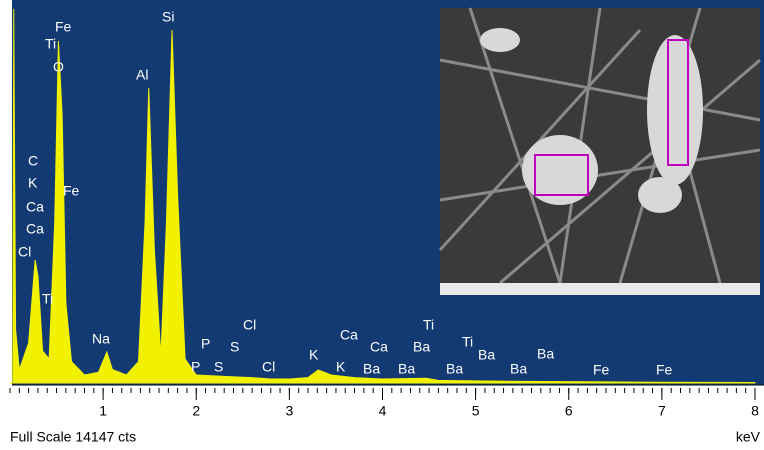  What do you see at coordinates (476, 411) in the screenshot?
I see `x-tick-label: 5` at bounding box center [476, 411].